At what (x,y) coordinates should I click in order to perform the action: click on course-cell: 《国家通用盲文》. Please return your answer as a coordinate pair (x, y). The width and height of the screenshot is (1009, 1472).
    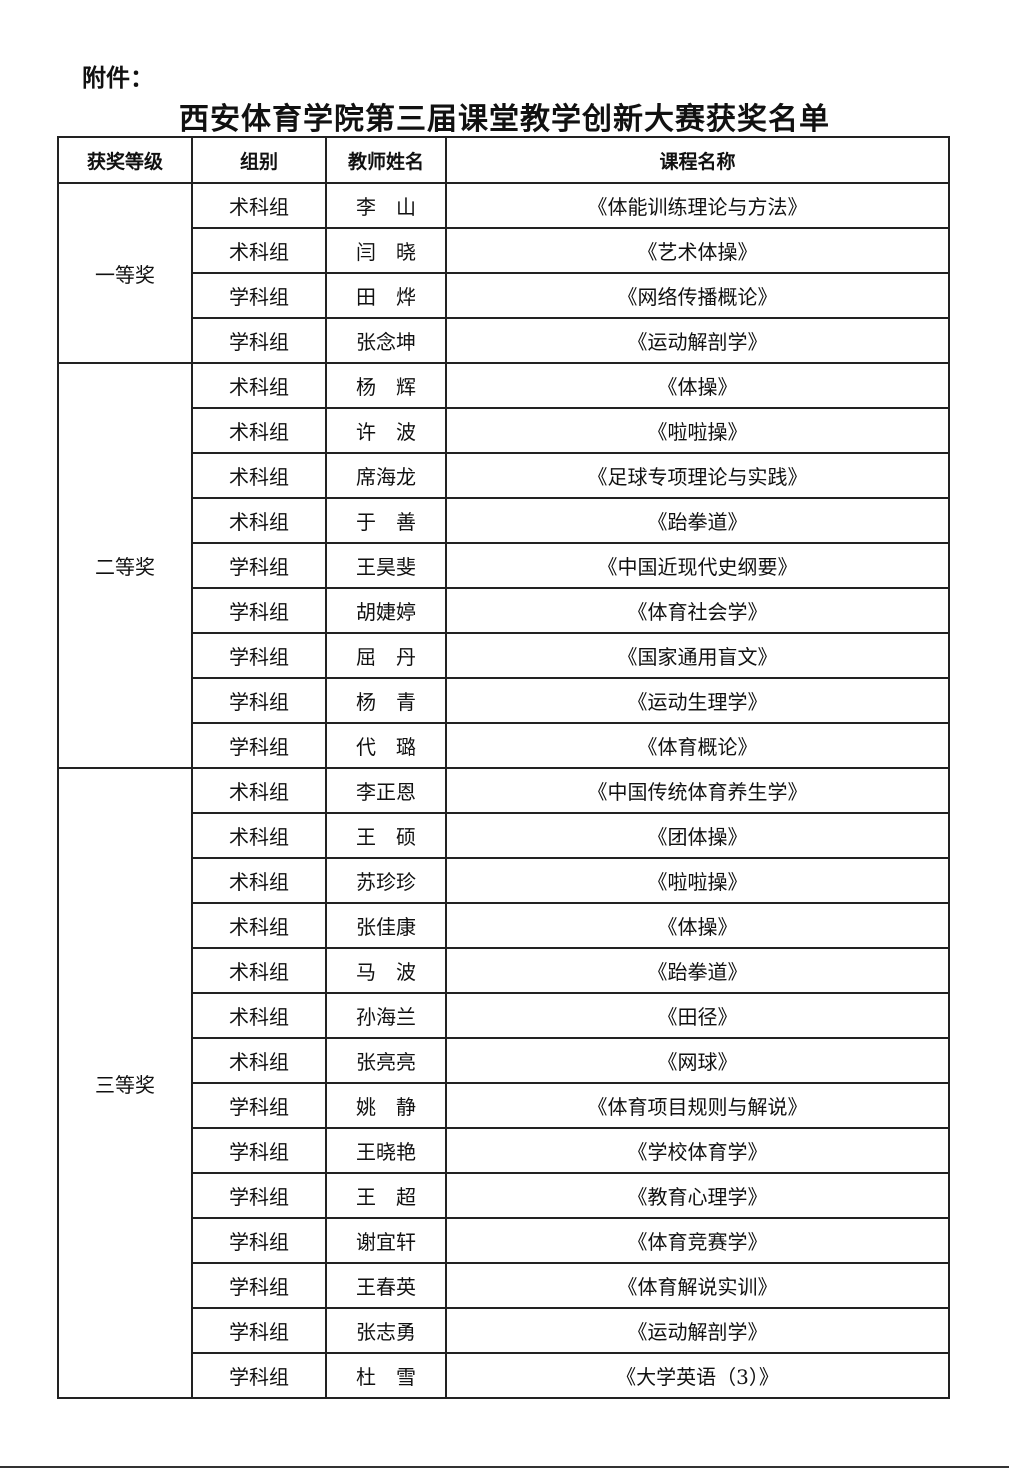
    Looking at the image, I should click on (697, 655).